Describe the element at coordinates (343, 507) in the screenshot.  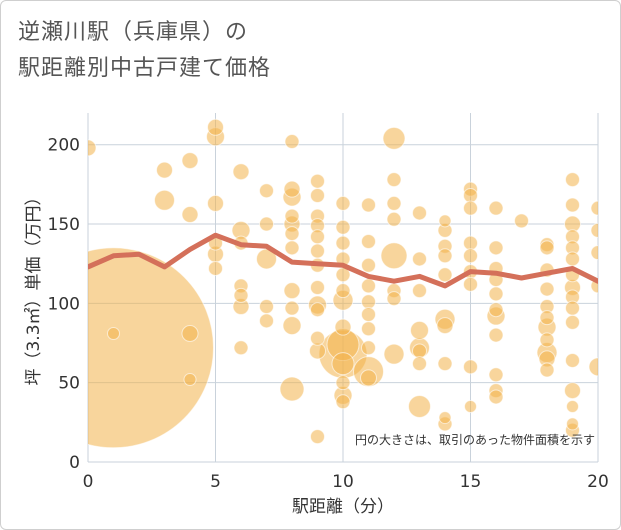
I see `x-axis-label: 駅距離（分）` at that location.